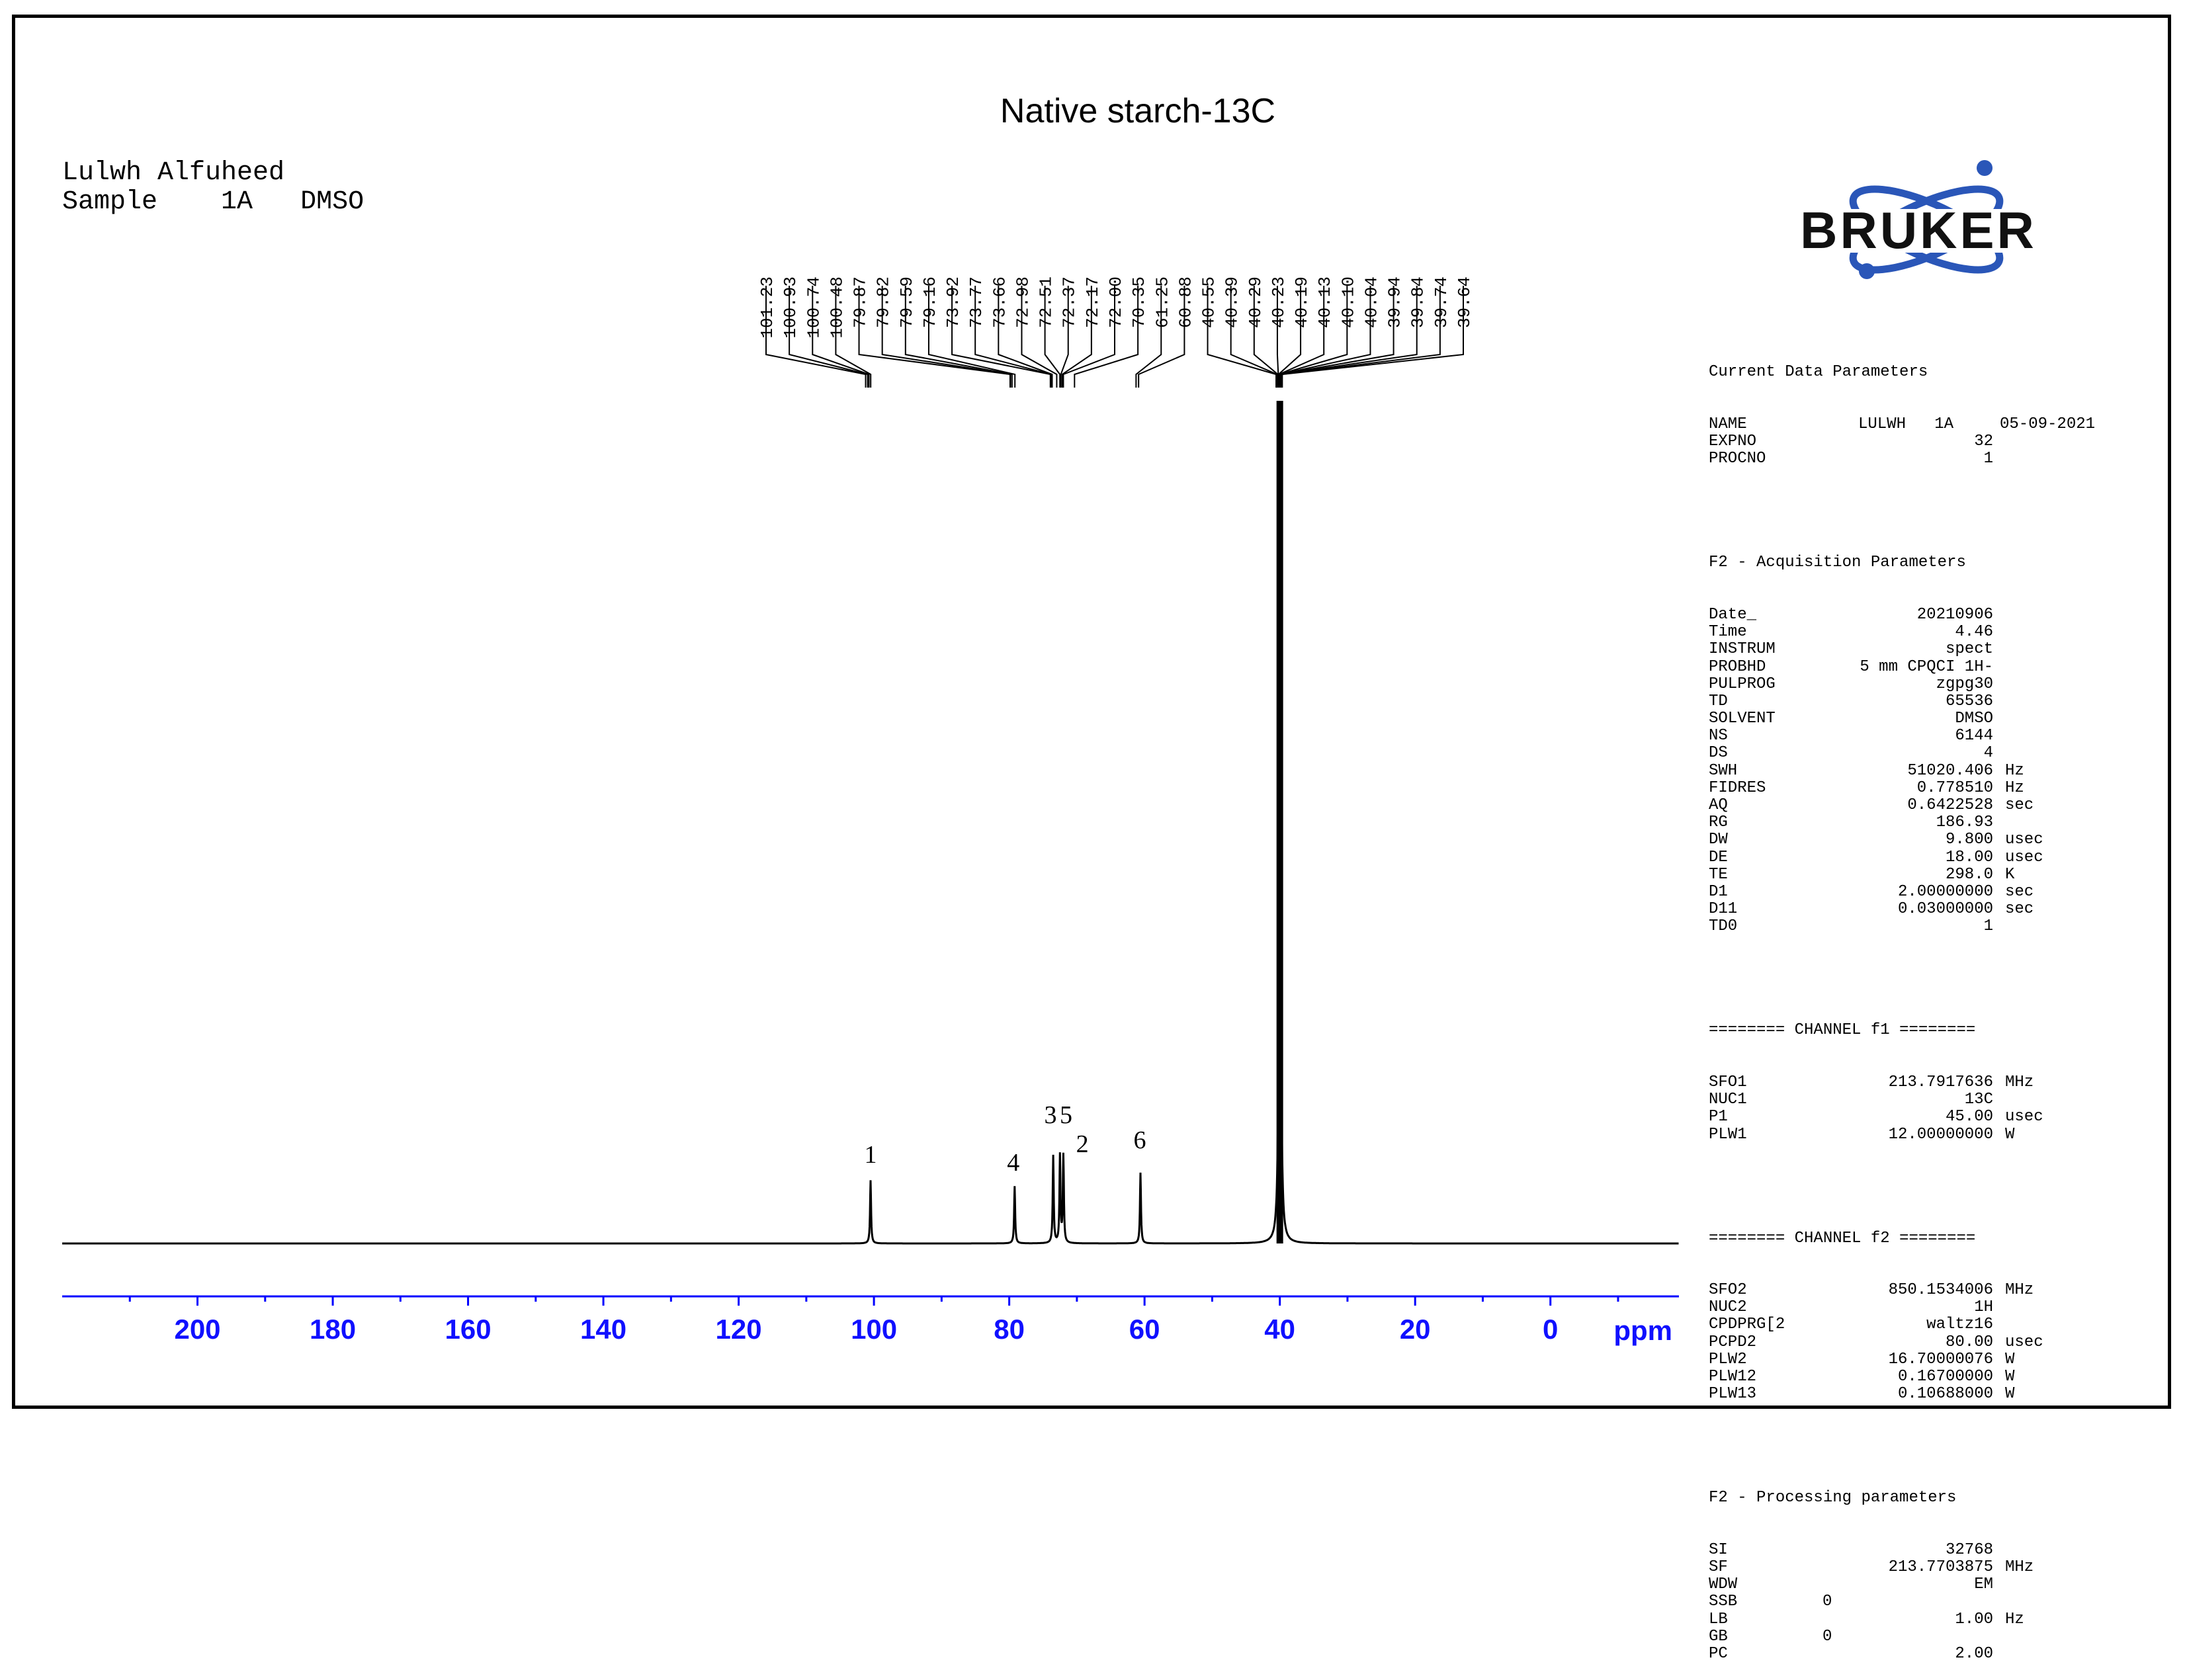  What do you see at coordinates (1924, 701) in the screenshot?
I see `param-row: TD 65536` at bounding box center [1924, 701].